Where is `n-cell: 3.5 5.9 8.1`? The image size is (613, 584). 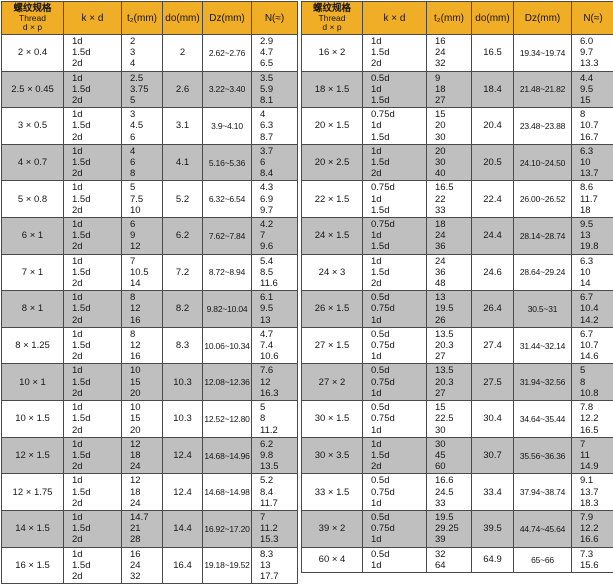 n-cell: 3.5 5.9 8.1 is located at coordinates (275, 89).